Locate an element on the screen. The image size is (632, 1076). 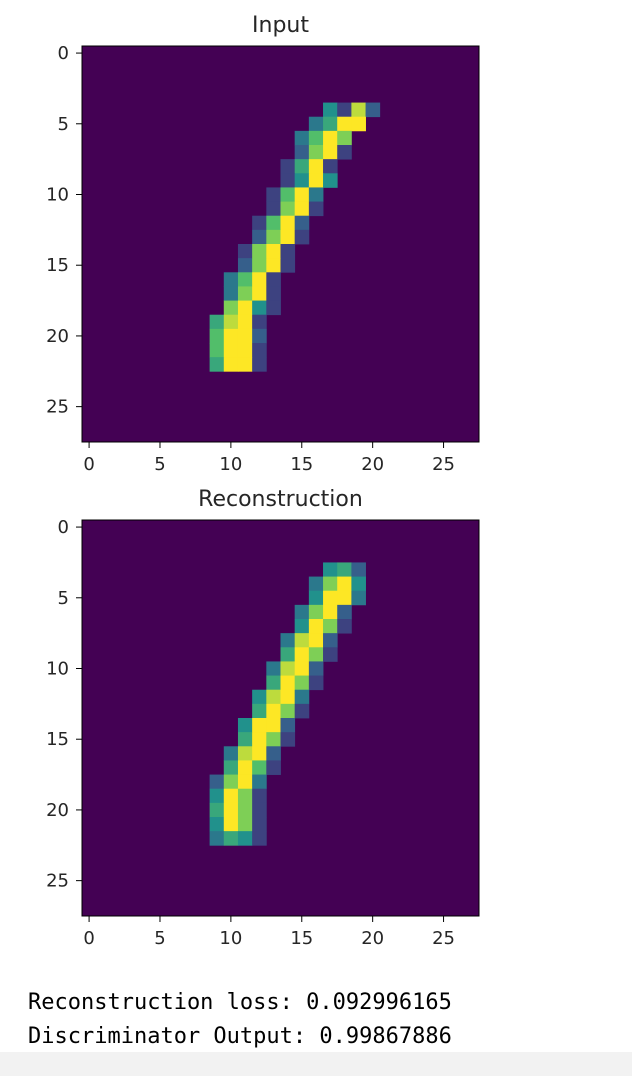
x-tick-label: 20 is located at coordinates (372, 464).